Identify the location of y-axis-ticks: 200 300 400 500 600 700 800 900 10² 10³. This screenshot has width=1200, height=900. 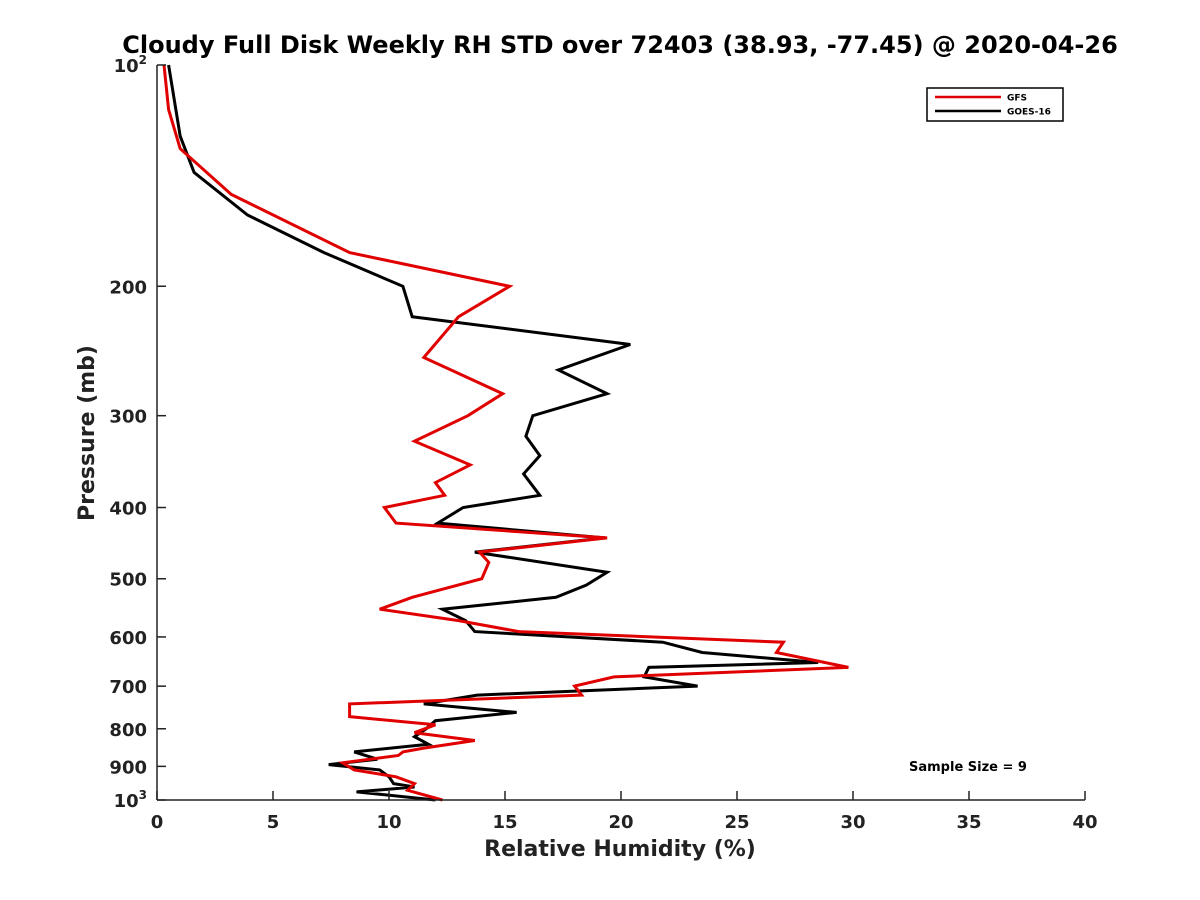
(137, 432).